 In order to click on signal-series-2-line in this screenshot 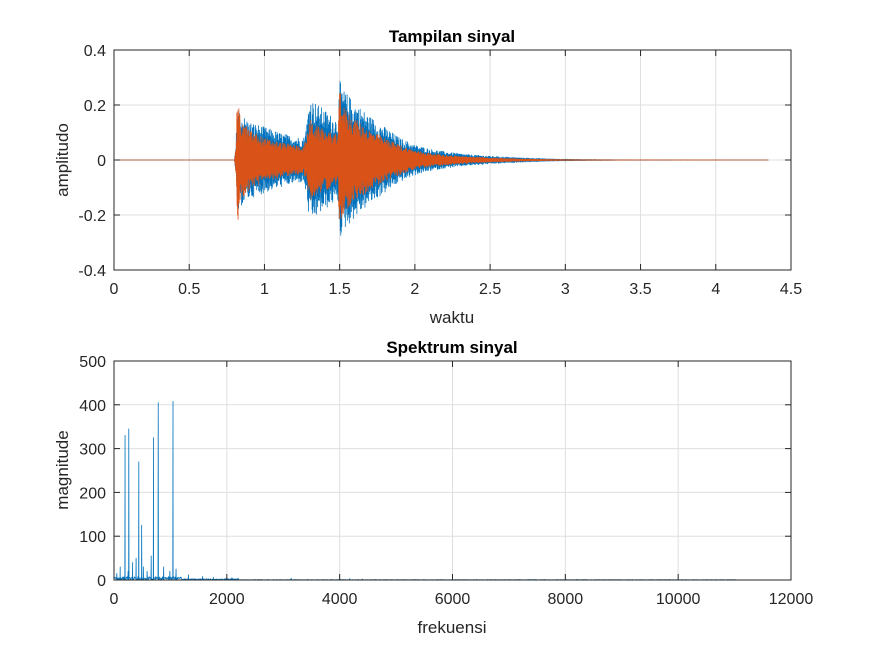, I will do `click(441, 156)`.